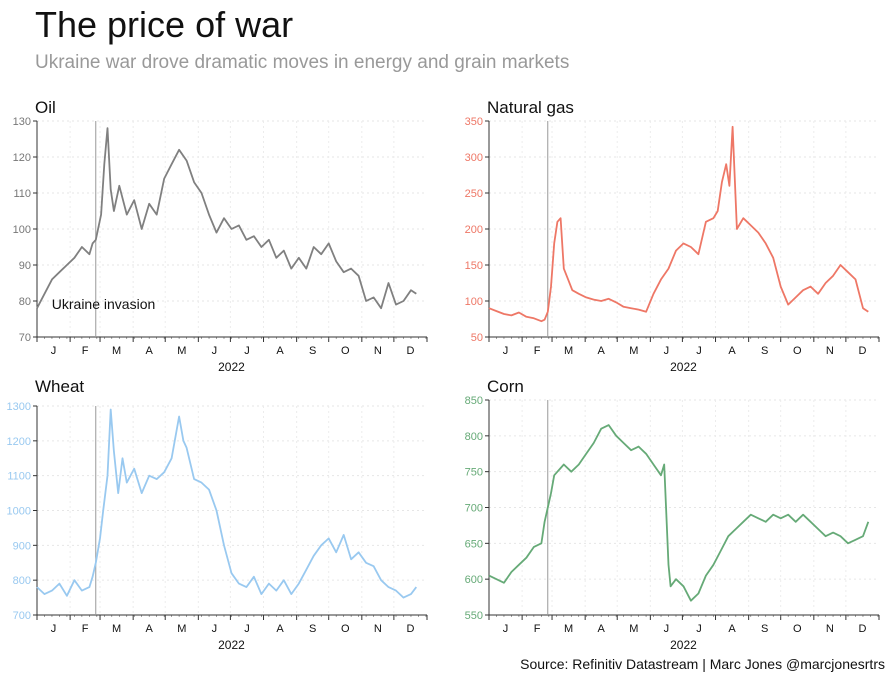 Image resolution: width=893 pixels, height=675 pixels. I want to click on gas-x-axis-label: 2022, so click(683, 367).